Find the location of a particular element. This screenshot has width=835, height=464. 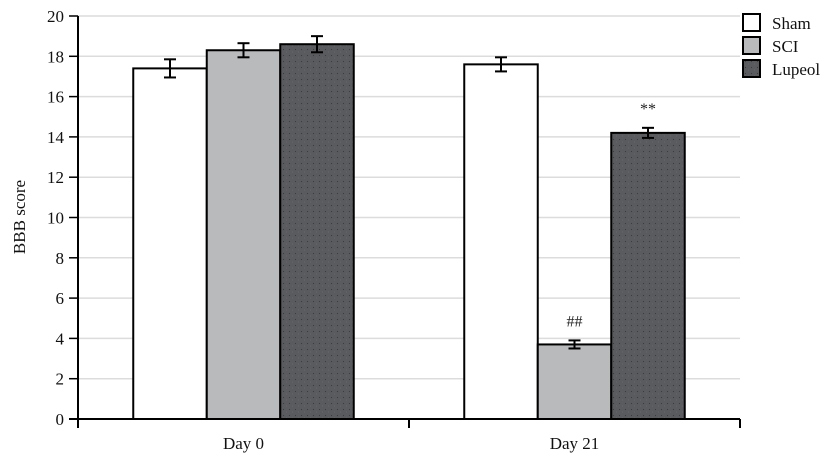

legend-item-sham: Sham is located at coordinates (776, 23).